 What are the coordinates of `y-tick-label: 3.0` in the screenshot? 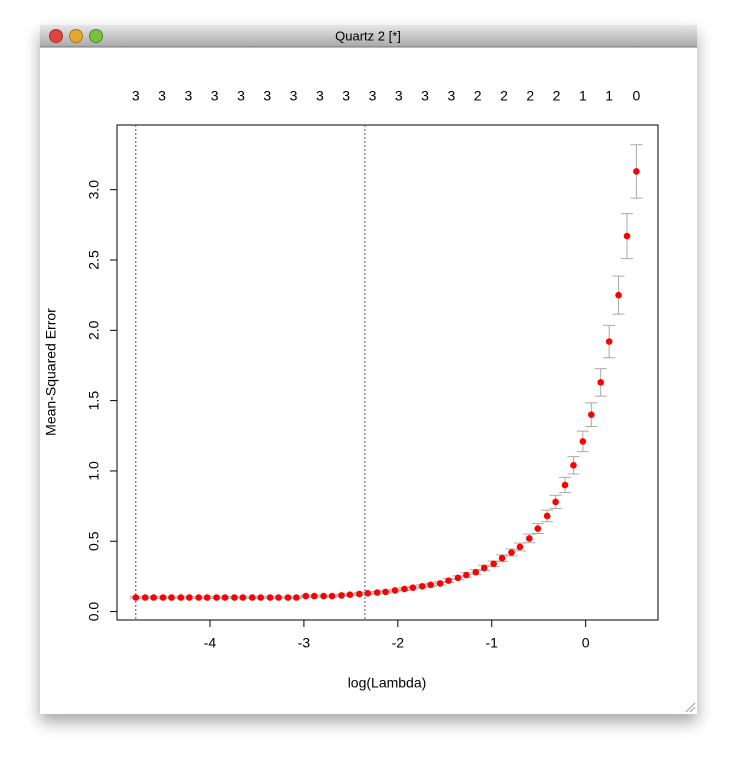 It's located at (94, 190).